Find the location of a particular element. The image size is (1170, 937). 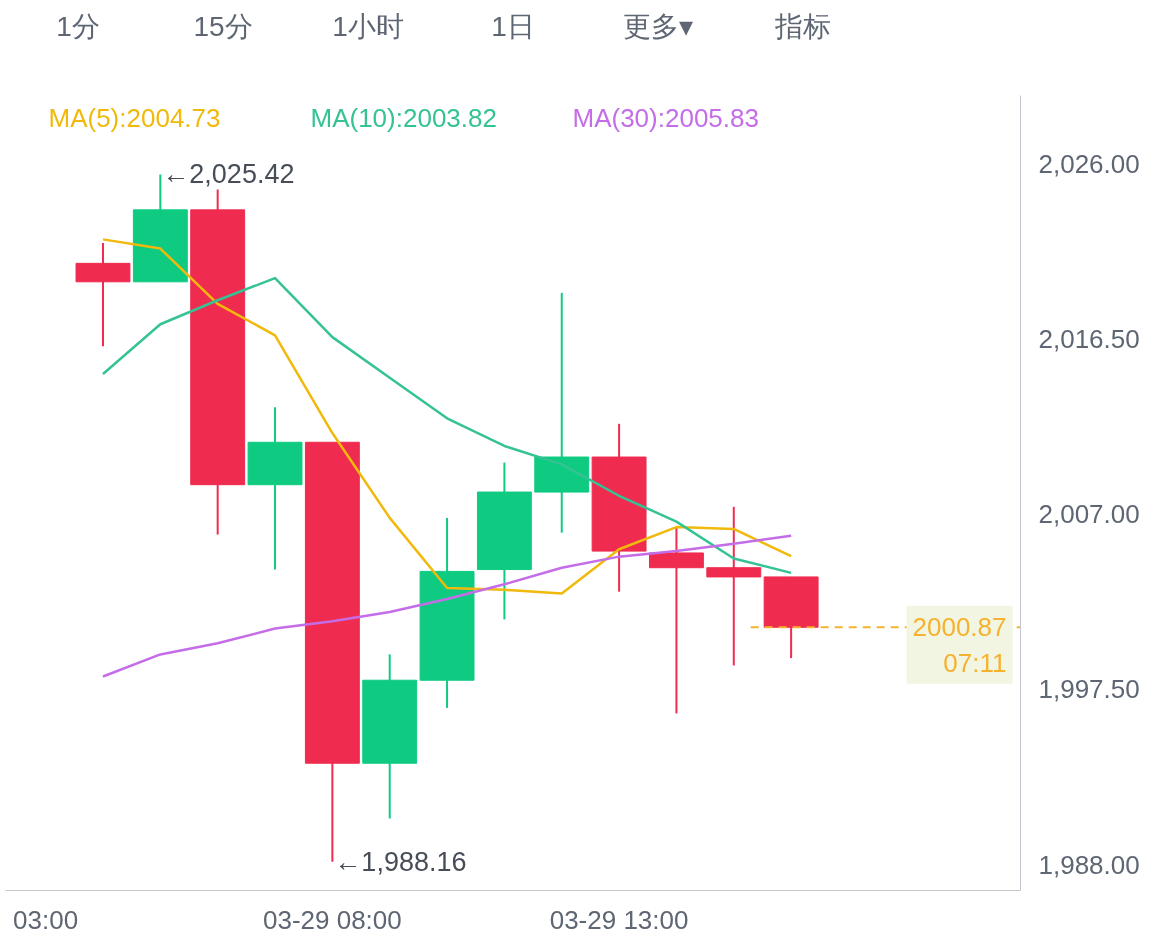

x-tick-label: 03-29 08:00 is located at coordinates (332, 919).